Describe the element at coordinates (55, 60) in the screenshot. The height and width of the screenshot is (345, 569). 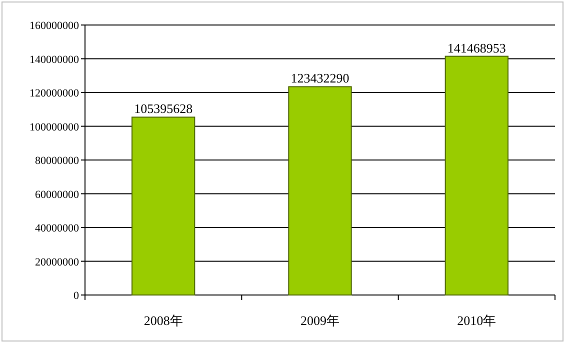
I see `y-tick-label: 140000000` at that location.